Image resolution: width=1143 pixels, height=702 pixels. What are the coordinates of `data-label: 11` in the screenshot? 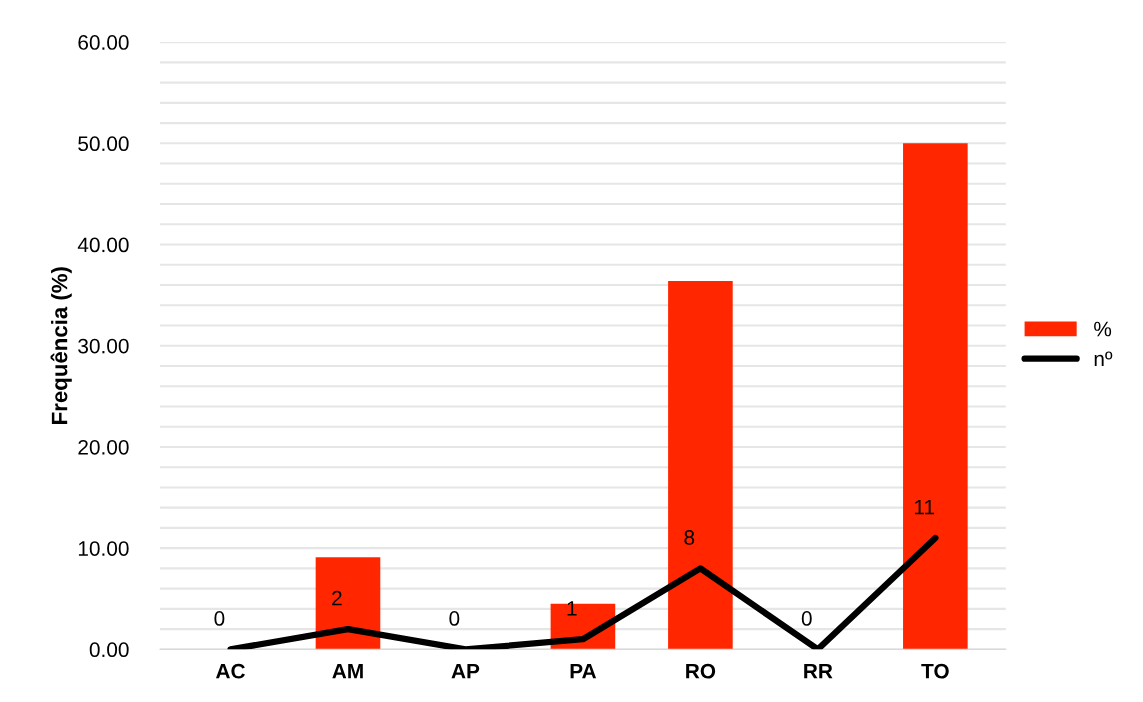 It's located at (925, 507).